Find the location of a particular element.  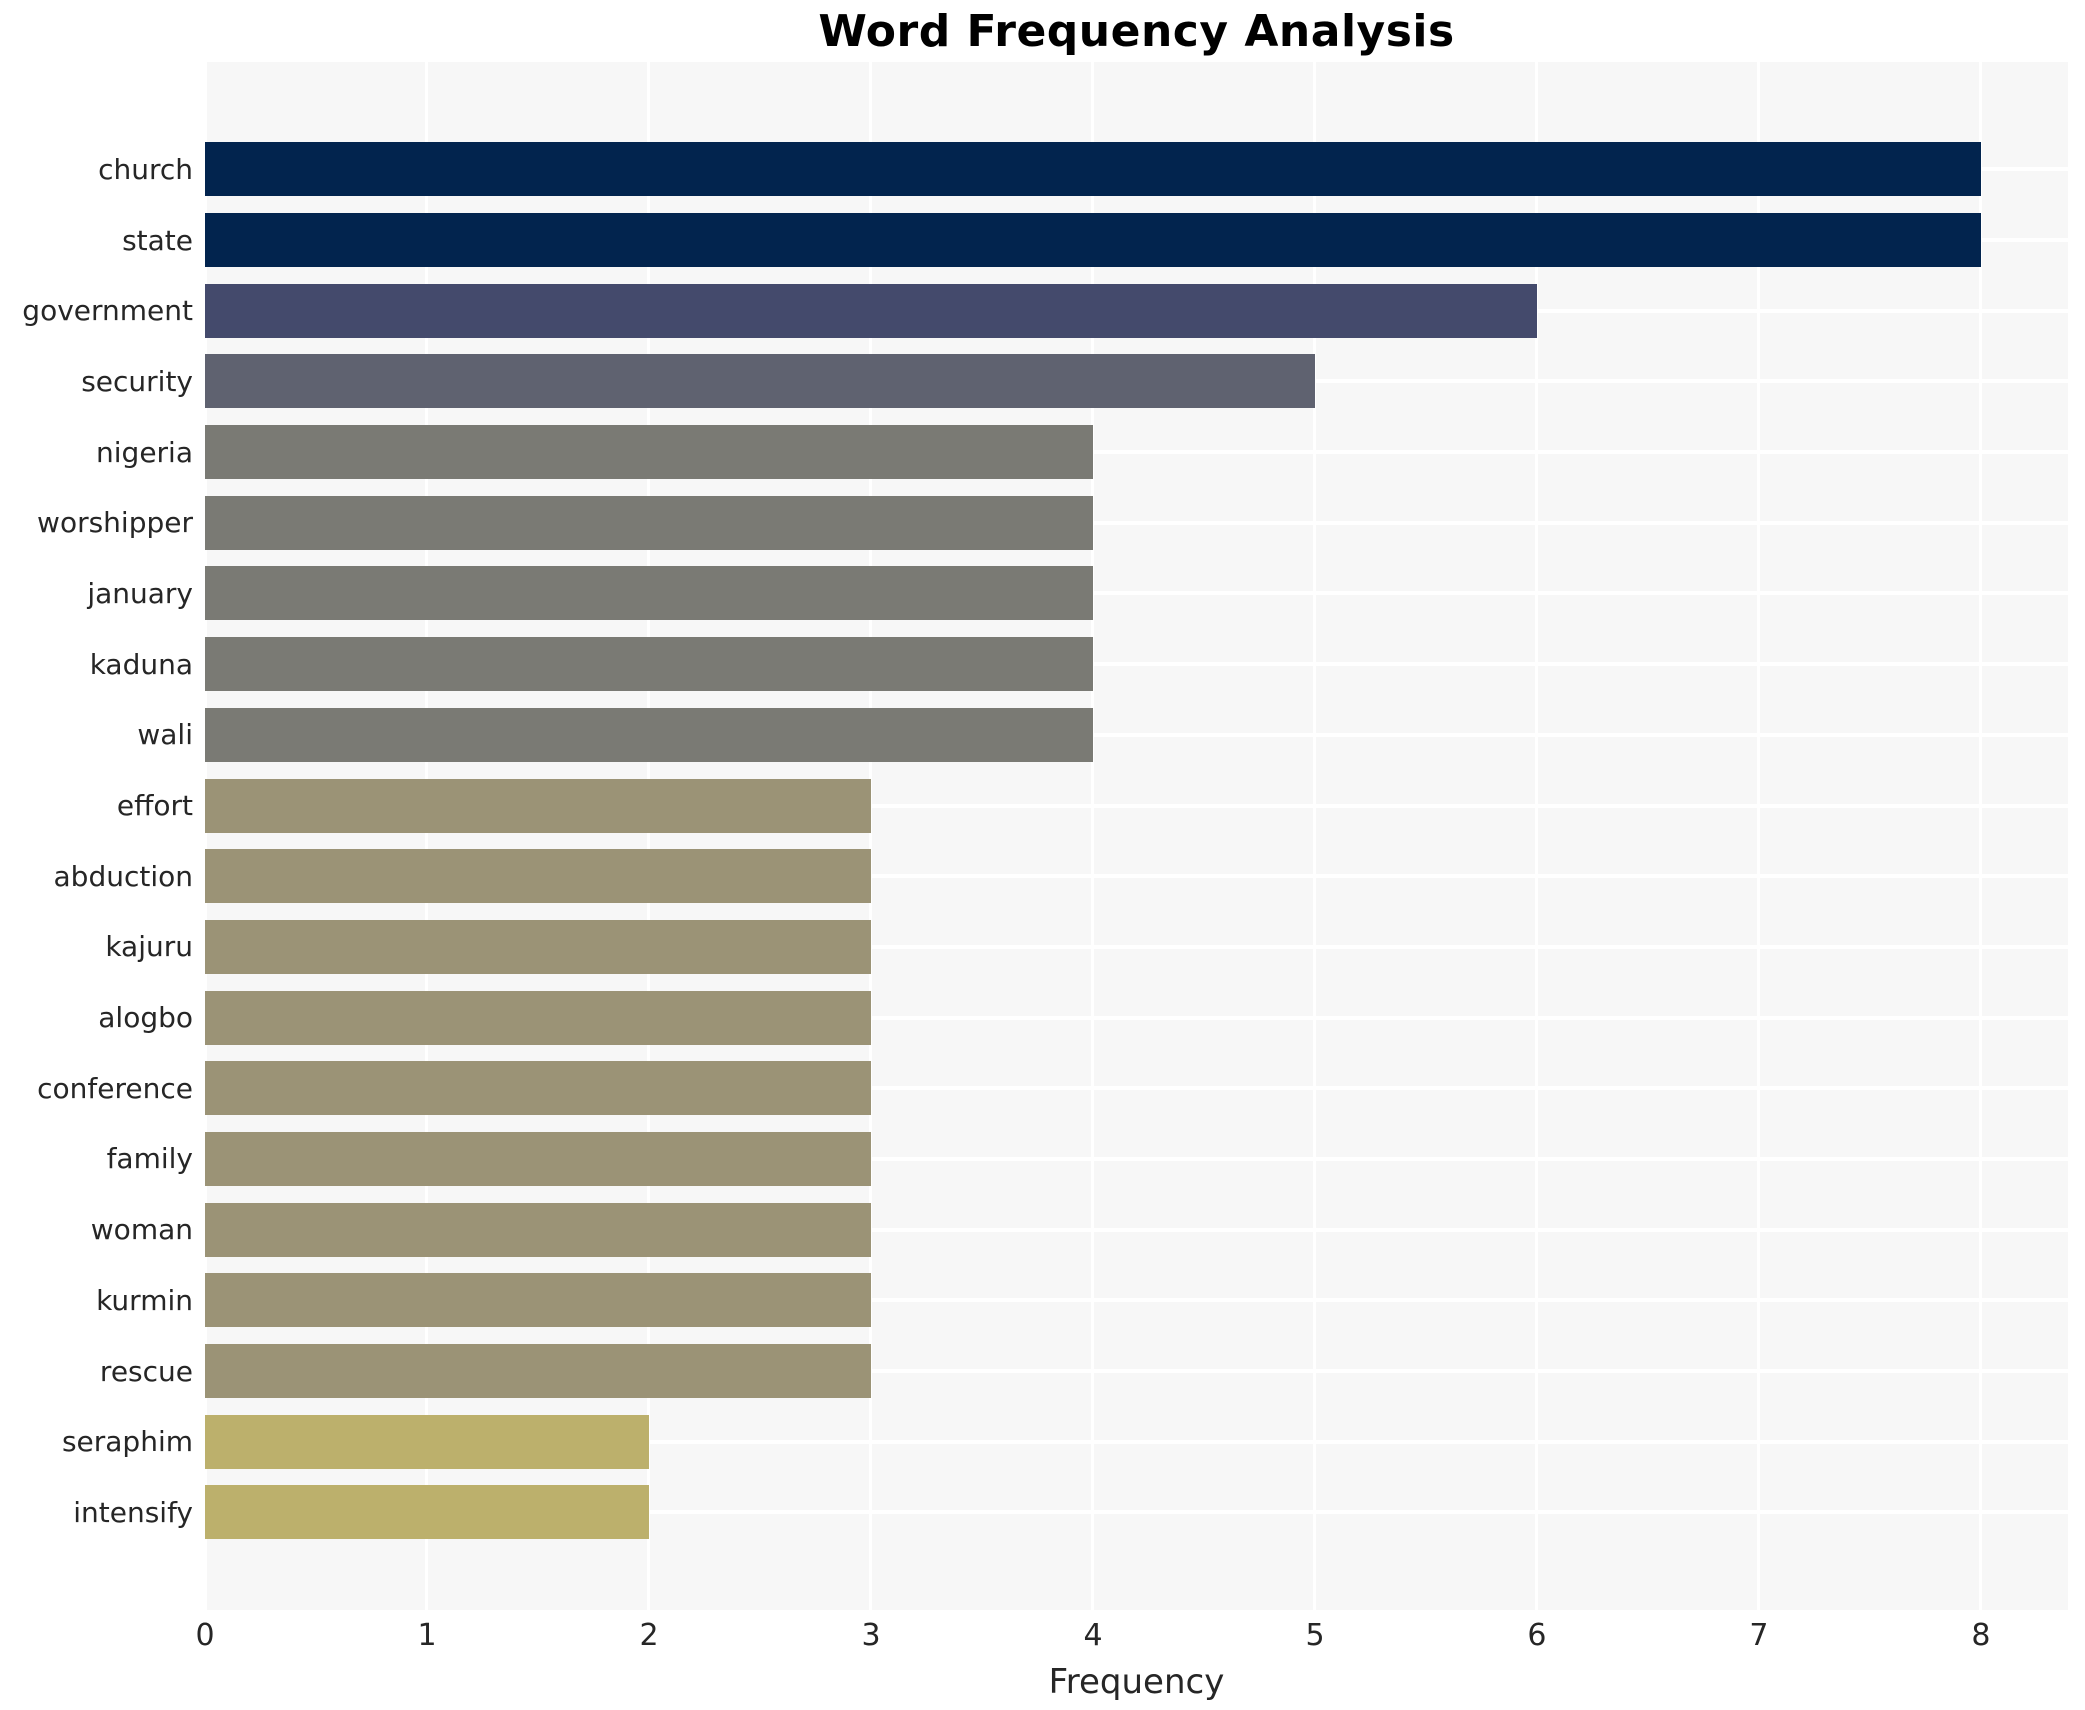

bar-january is located at coordinates (649, 593).